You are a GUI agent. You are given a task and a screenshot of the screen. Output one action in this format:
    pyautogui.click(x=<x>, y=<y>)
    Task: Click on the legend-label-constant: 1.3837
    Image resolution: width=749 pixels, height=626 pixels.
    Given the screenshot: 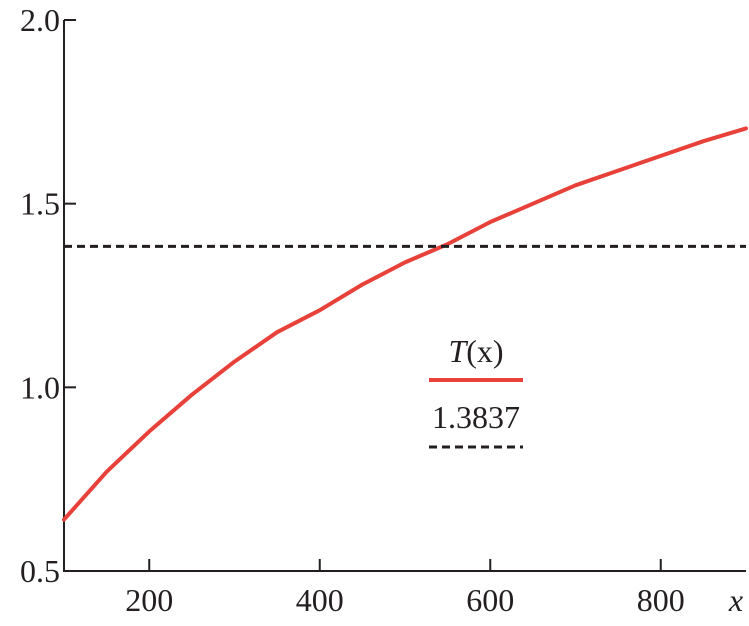 What is the action you would take?
    pyautogui.click(x=476, y=417)
    